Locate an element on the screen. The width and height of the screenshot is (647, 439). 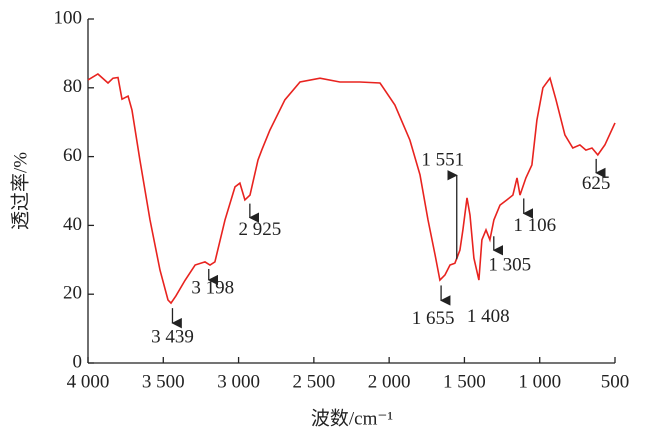
annotation-label: 1 305 is located at coordinates (509, 265).